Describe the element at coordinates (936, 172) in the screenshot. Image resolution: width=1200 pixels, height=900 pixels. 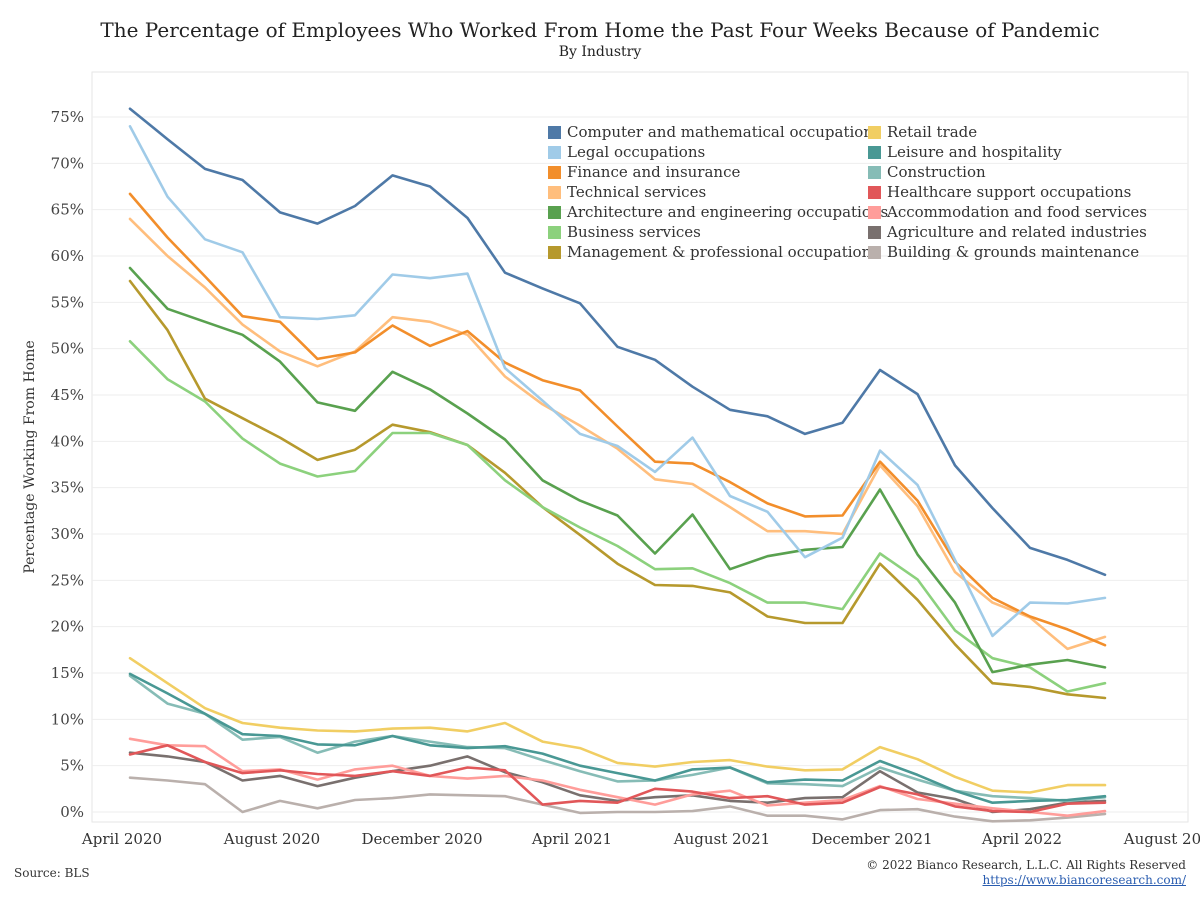
I see `legend-label: Construction` at that location.